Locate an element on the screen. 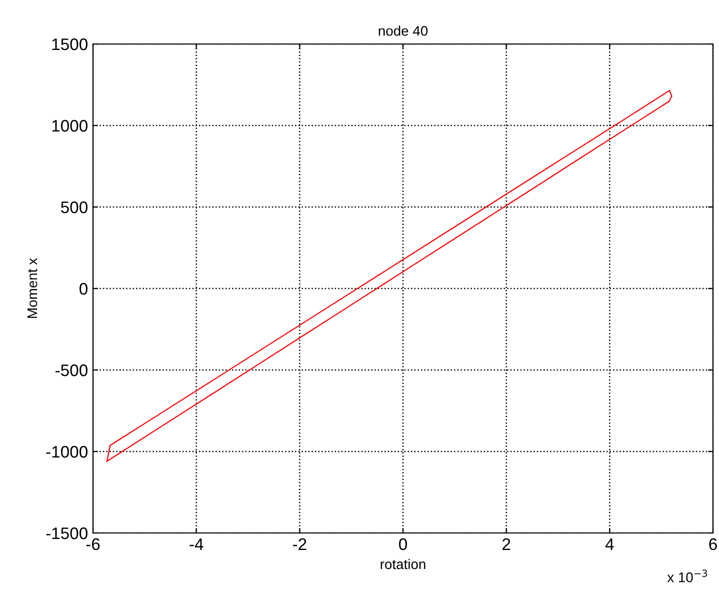 This screenshot has height=591, width=719. x-tick-label: 0 is located at coordinates (403, 544).